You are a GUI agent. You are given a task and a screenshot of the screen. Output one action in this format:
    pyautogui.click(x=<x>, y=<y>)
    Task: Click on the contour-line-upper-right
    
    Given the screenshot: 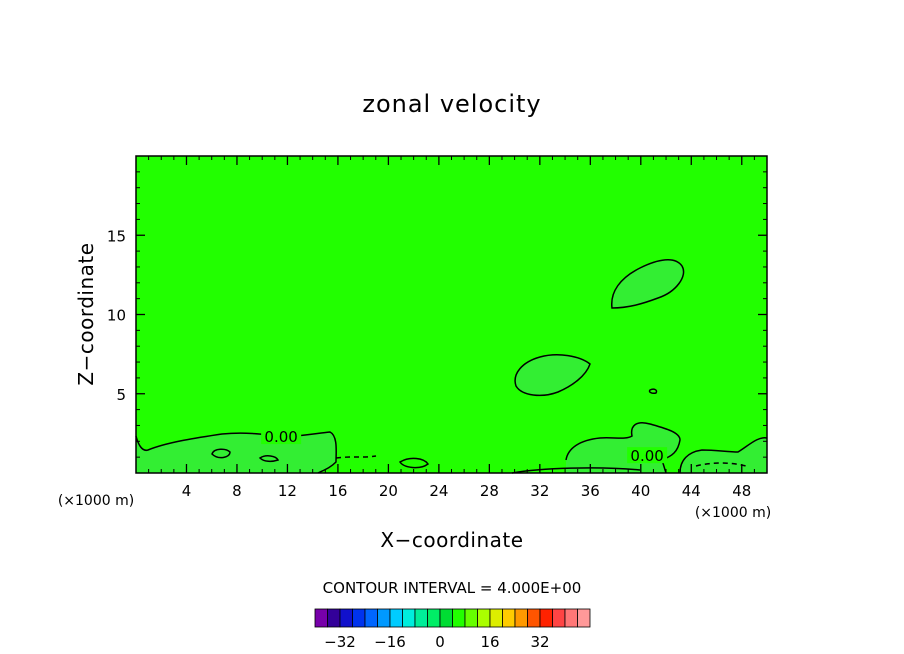 What is the action you would take?
    pyautogui.click(x=648, y=284)
    